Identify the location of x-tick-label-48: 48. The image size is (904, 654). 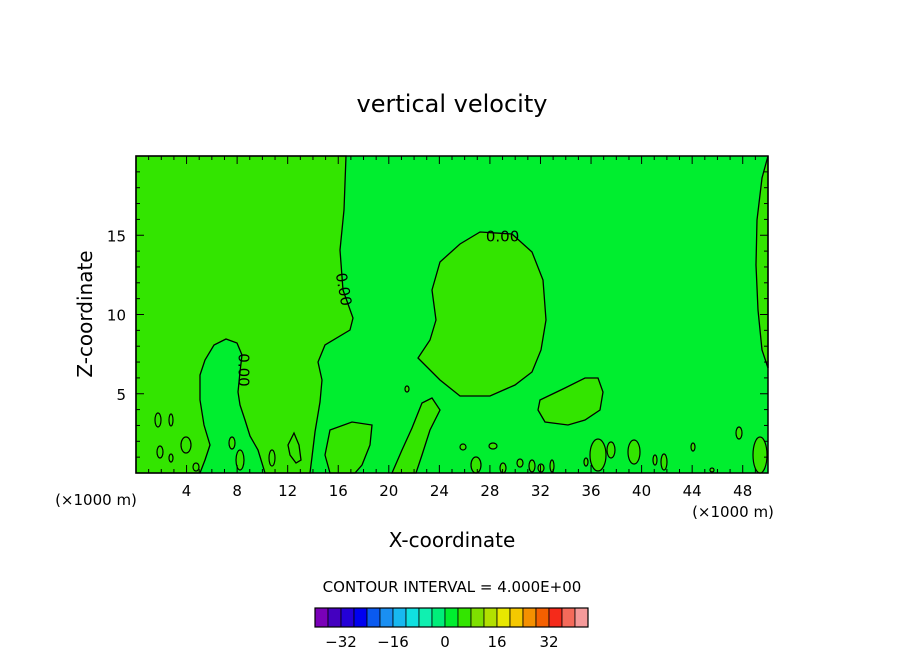
(742, 491).